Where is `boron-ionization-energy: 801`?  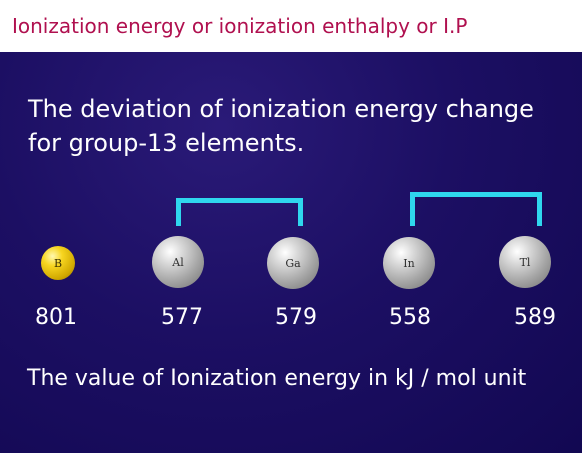
boron-ionization-energy: 801 is located at coordinates (56, 317).